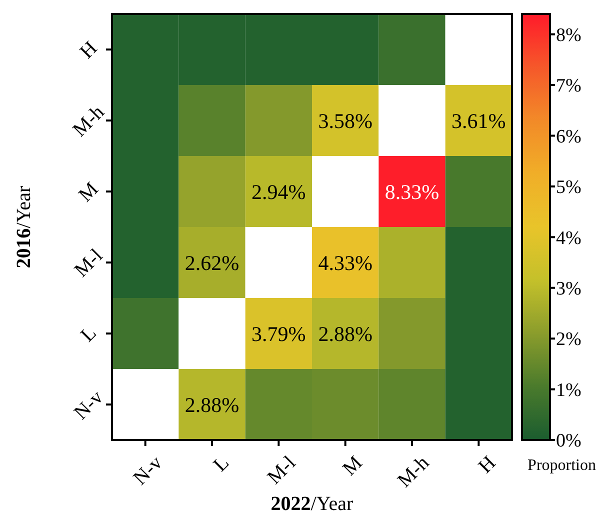  Describe the element at coordinates (569, 441) in the screenshot. I see `color-bar-label: 0%` at that location.